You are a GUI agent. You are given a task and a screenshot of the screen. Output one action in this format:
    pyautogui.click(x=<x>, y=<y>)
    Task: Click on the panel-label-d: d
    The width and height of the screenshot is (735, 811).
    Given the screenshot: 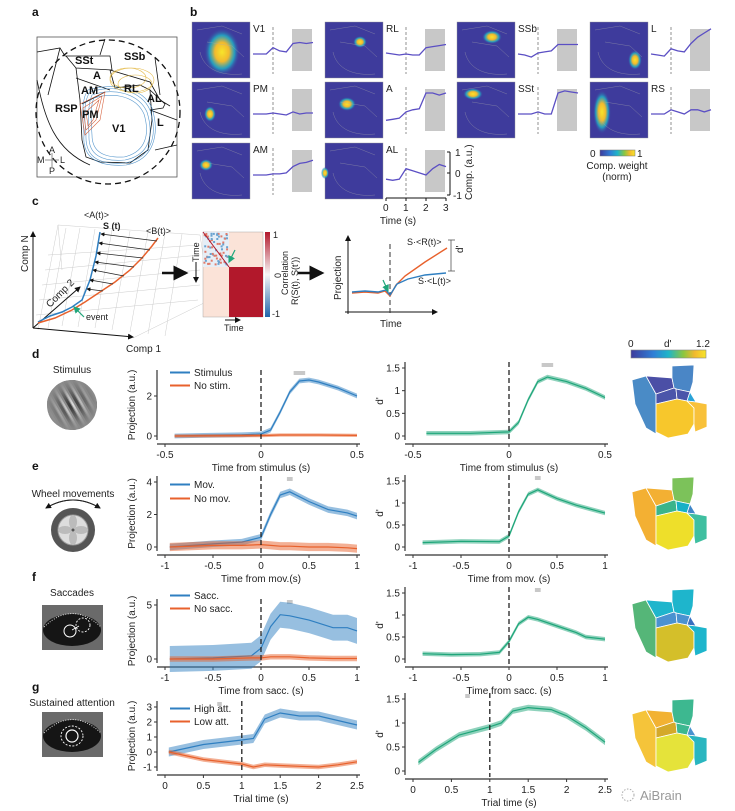 What is the action you would take?
    pyautogui.click(x=35, y=354)
    